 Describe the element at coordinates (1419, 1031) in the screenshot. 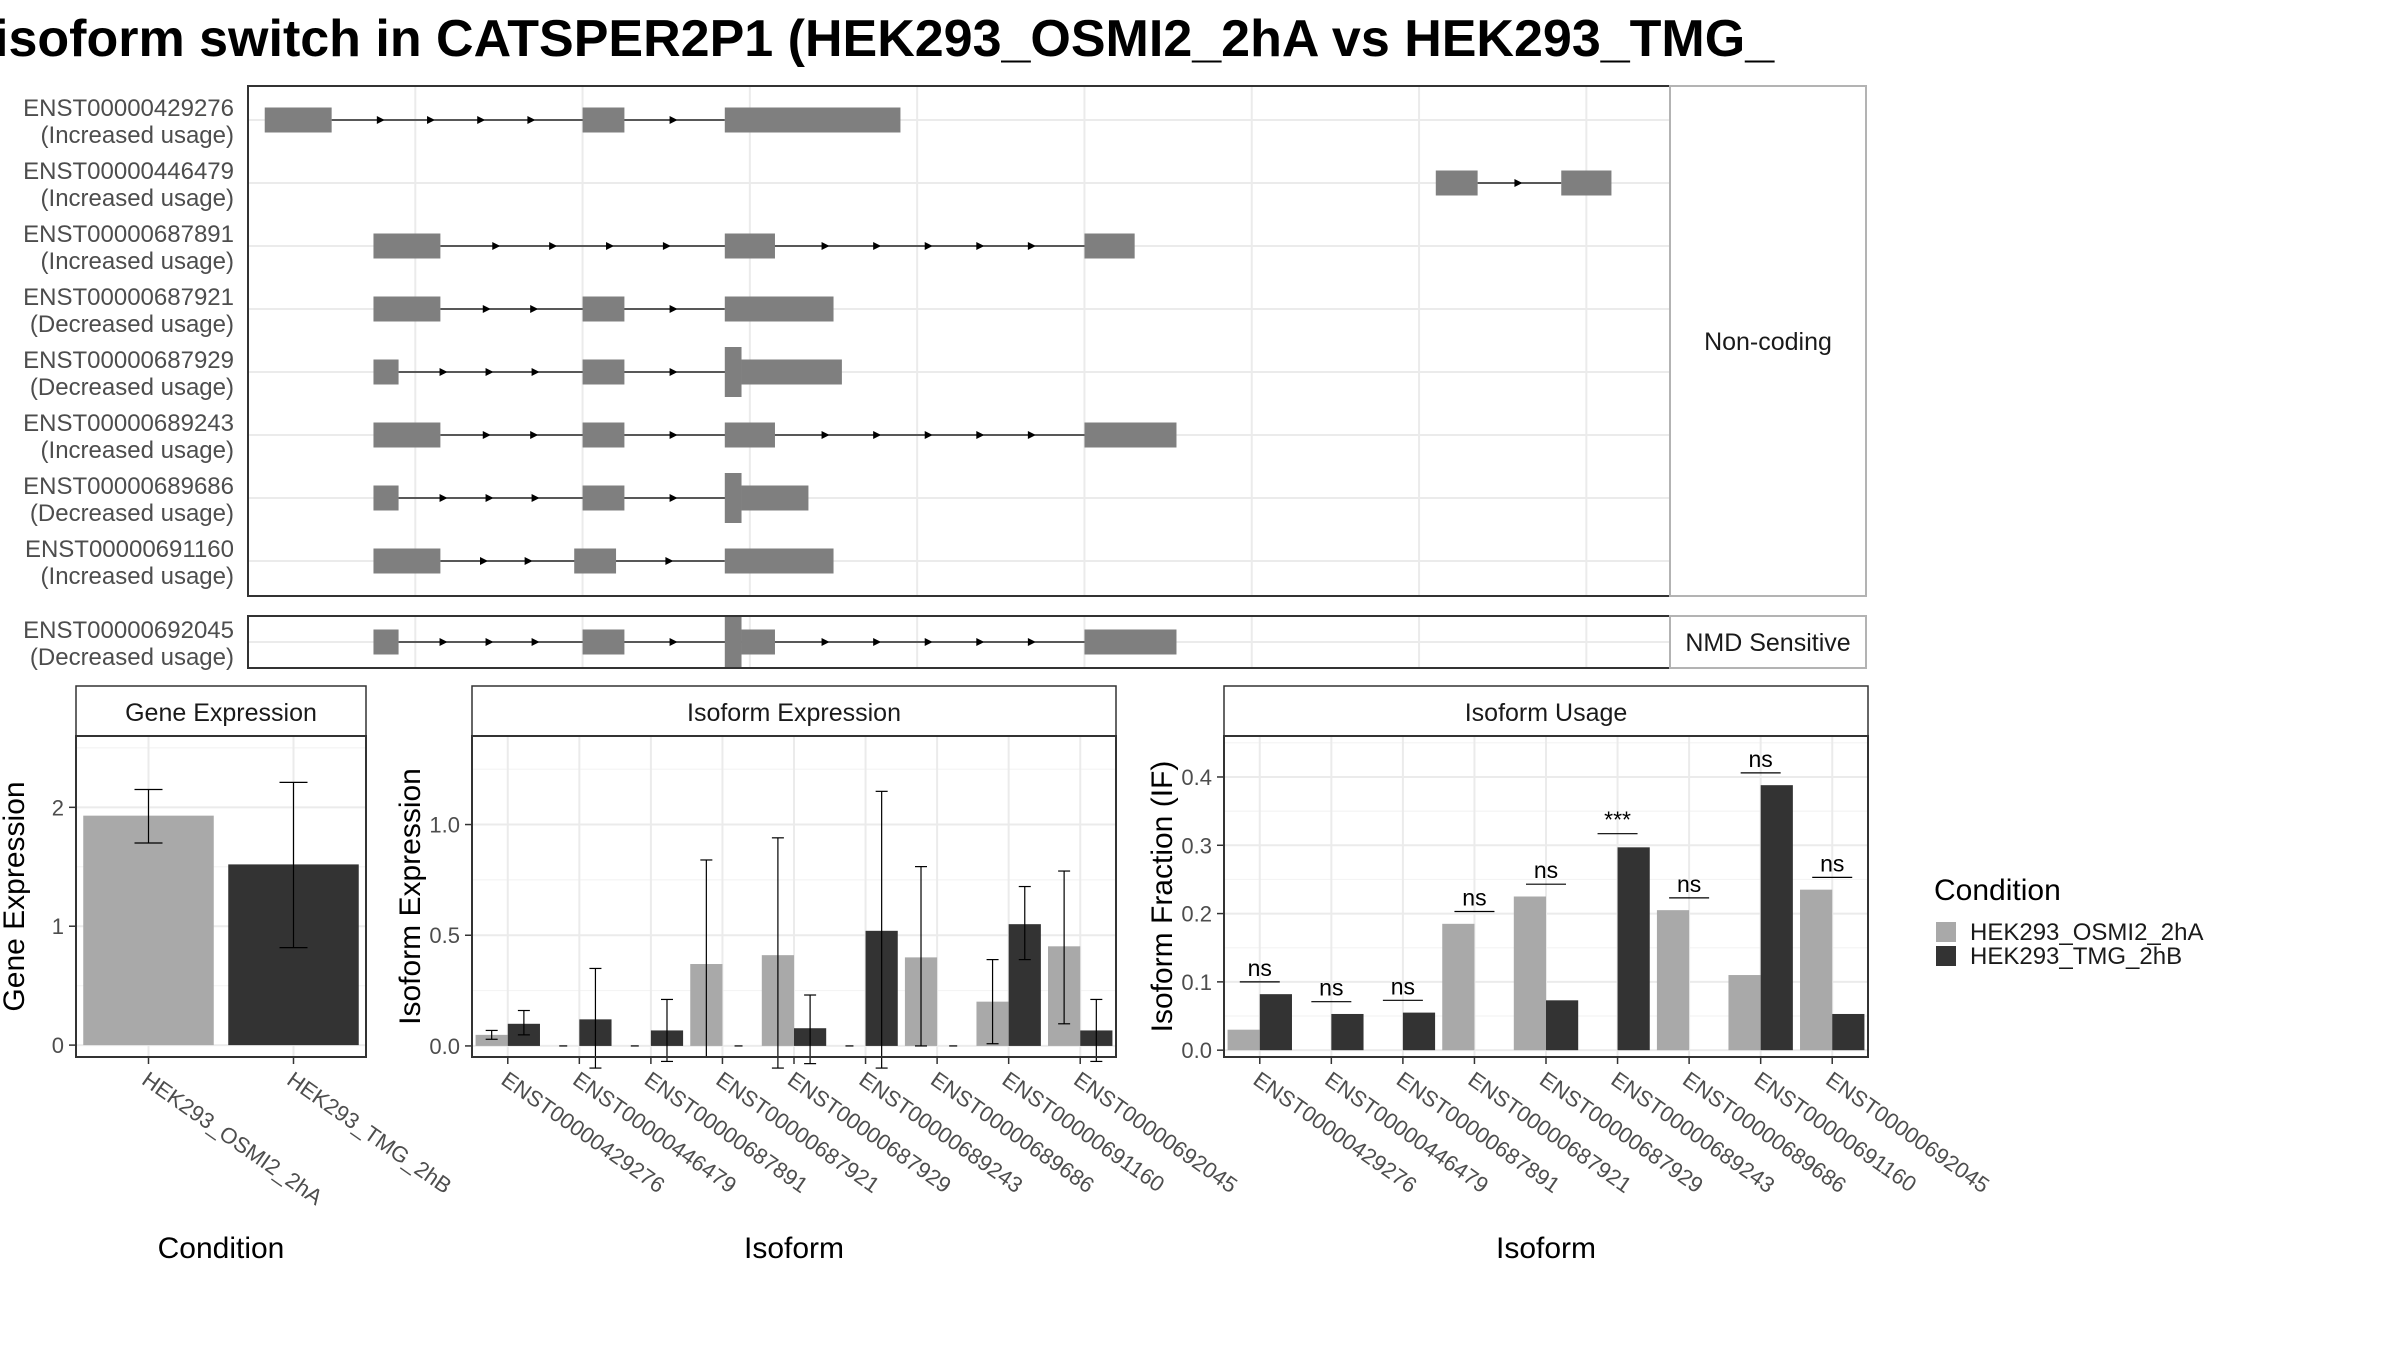

I see `bar-HEK293_TMG_2hB-ENST00000687891` at that location.